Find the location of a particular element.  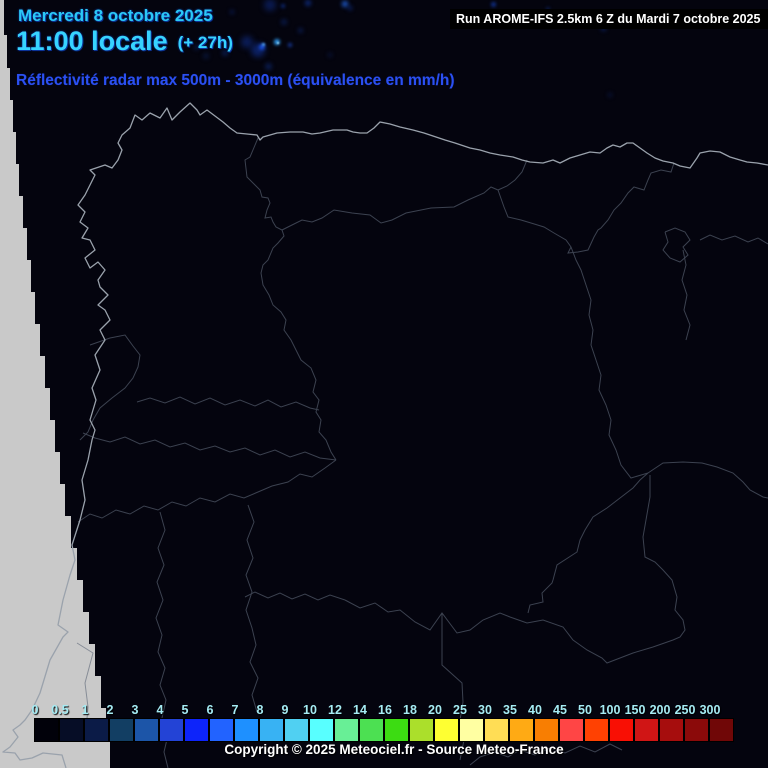

forecast-offset: (+ 27h) is located at coordinates (205, 42).